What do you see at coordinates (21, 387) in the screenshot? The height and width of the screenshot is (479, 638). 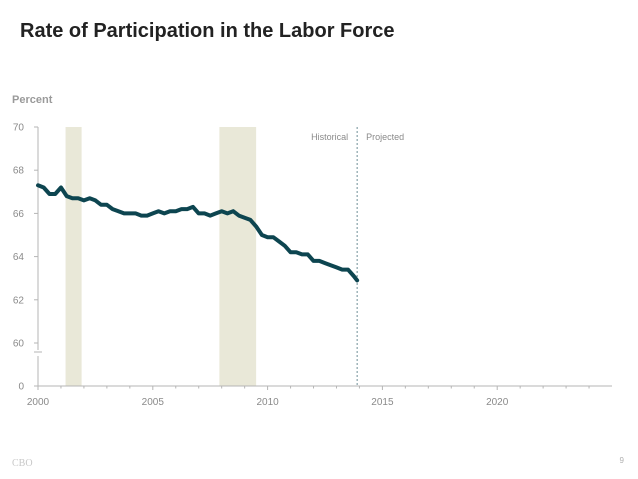 I see `y-tick-label-0: 0` at bounding box center [21, 387].